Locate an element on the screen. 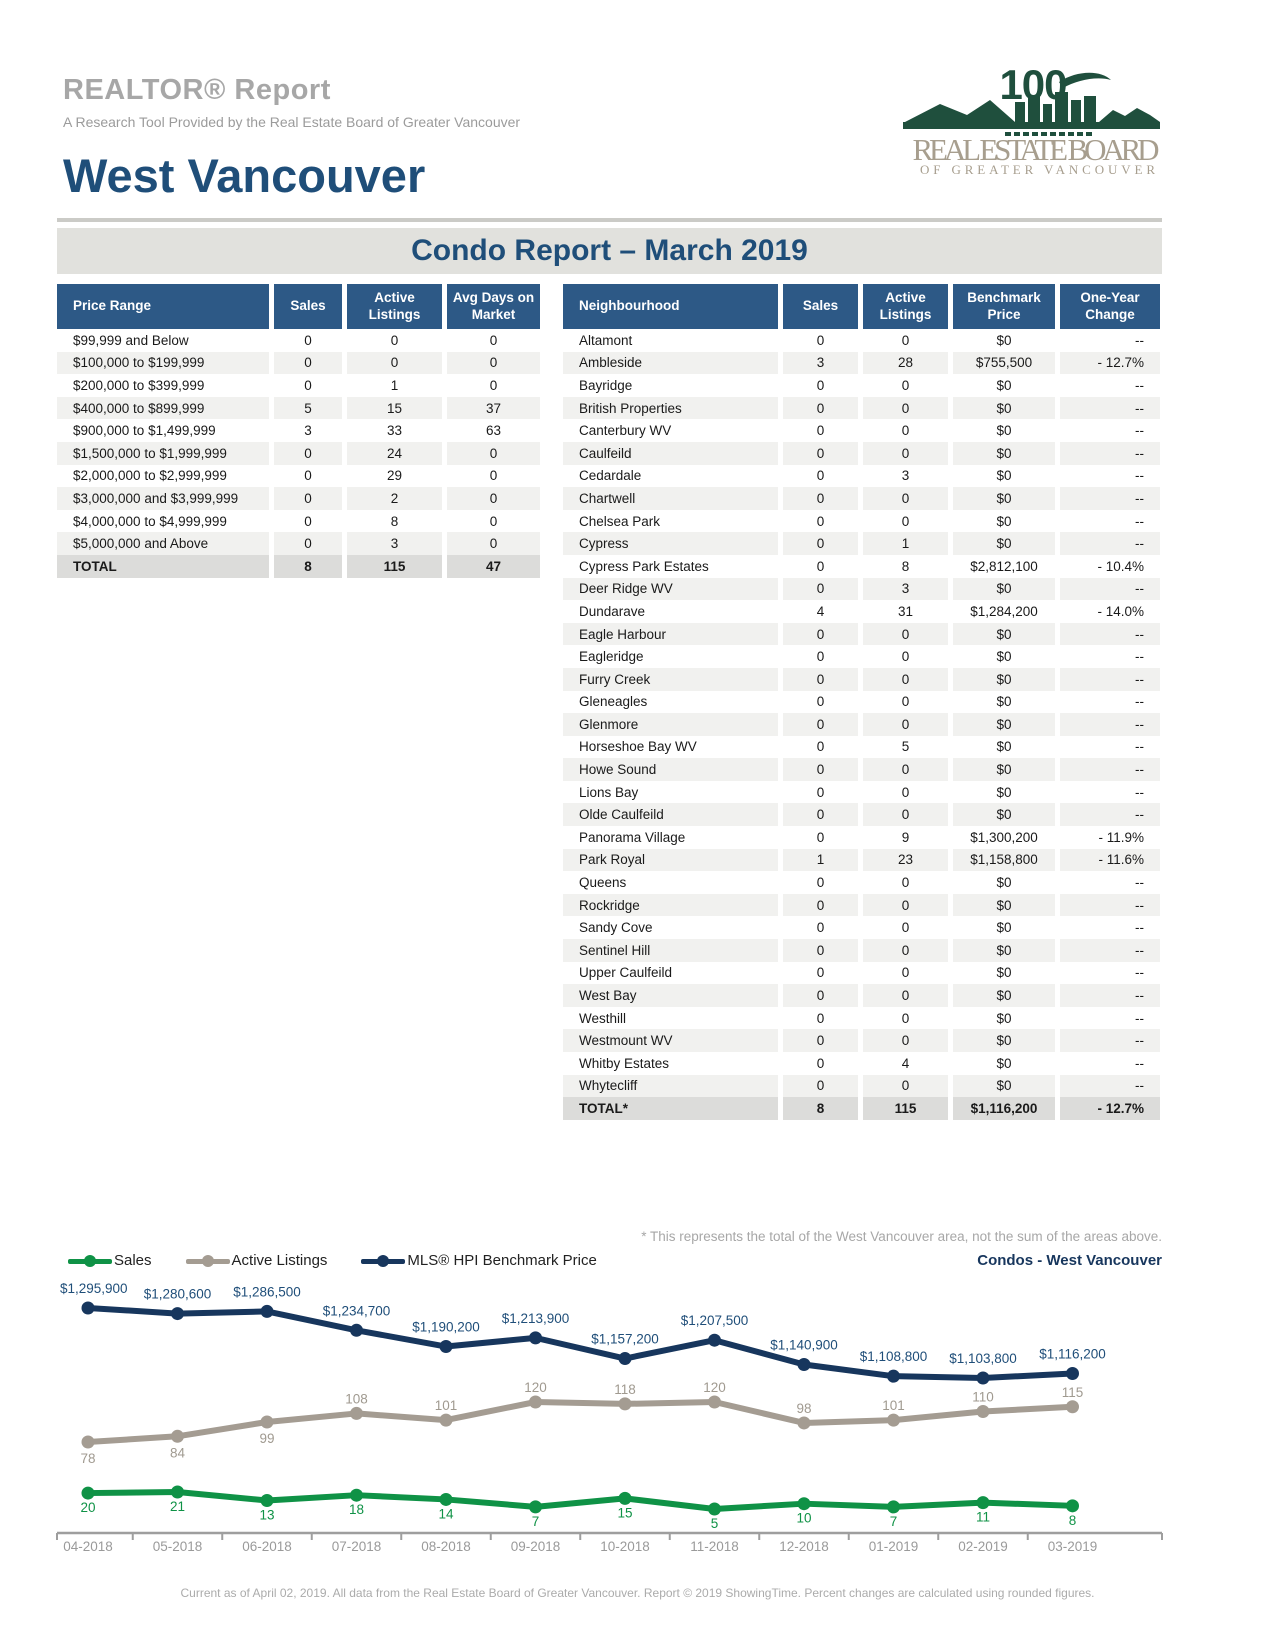  sales-cell: 1 is located at coordinates (820, 860).